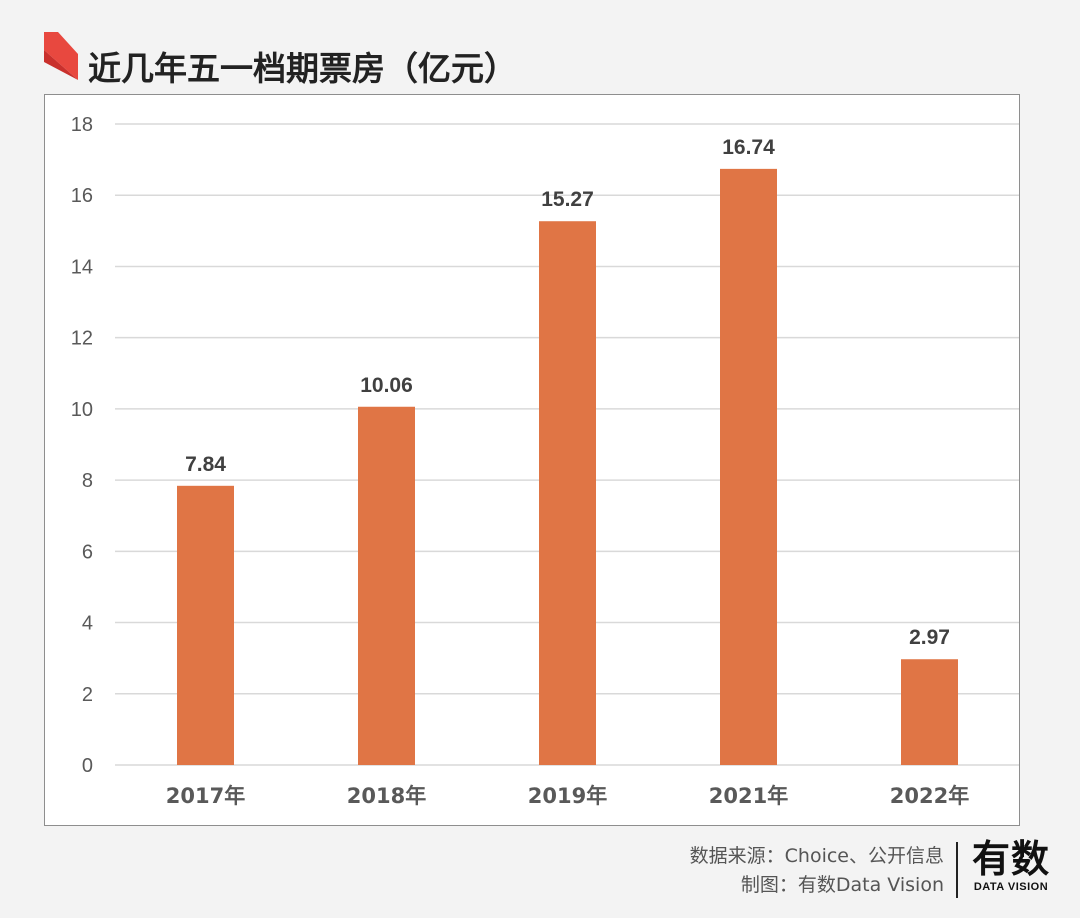 Image resolution: width=1080 pixels, height=918 pixels. I want to click on data-label: 7.84, so click(205, 464).